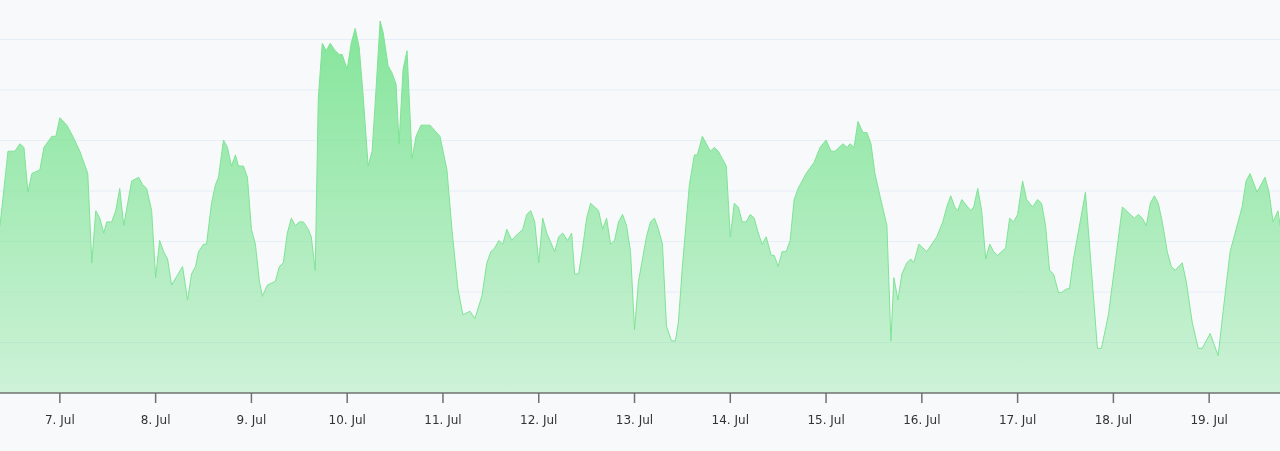  Describe the element at coordinates (539, 420) in the screenshot. I see `x-tick-label: 12. Jul` at that location.